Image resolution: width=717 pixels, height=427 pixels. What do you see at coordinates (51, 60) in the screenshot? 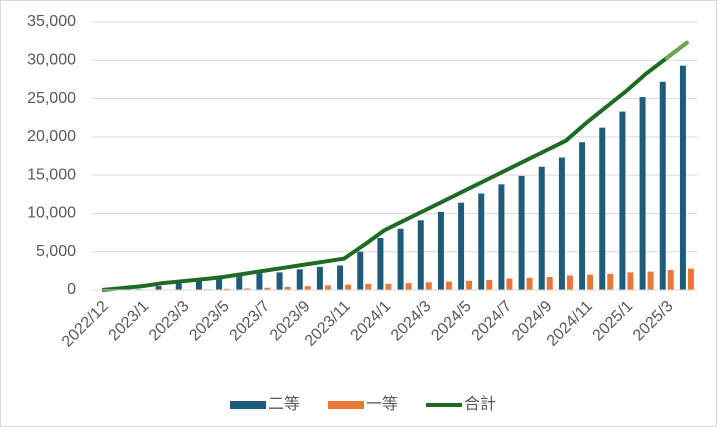
I see `y-tick-label: 30,000` at bounding box center [51, 60].